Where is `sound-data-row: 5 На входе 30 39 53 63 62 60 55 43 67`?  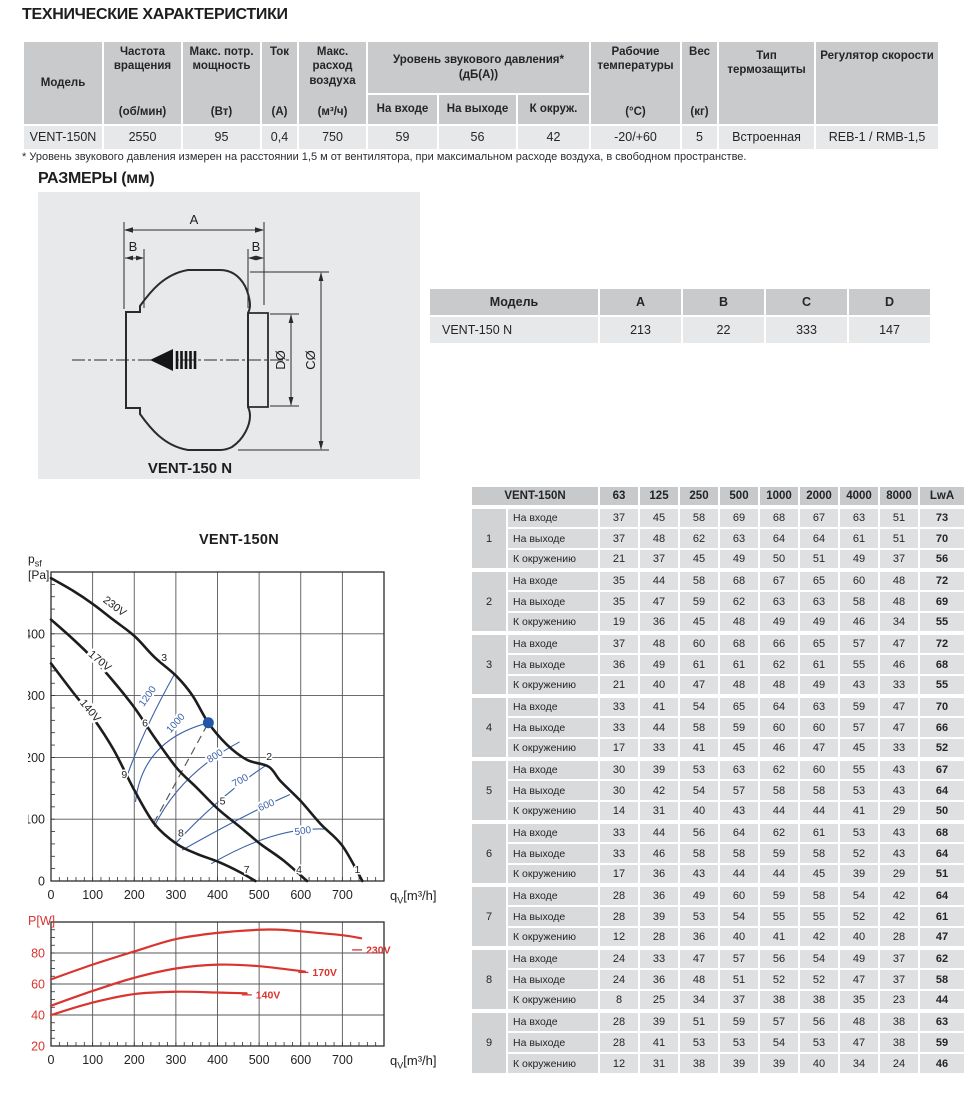
sound-data-row: 5 На входе 30 39 53 63 62 60 55 43 67 is located at coordinates (718, 790).